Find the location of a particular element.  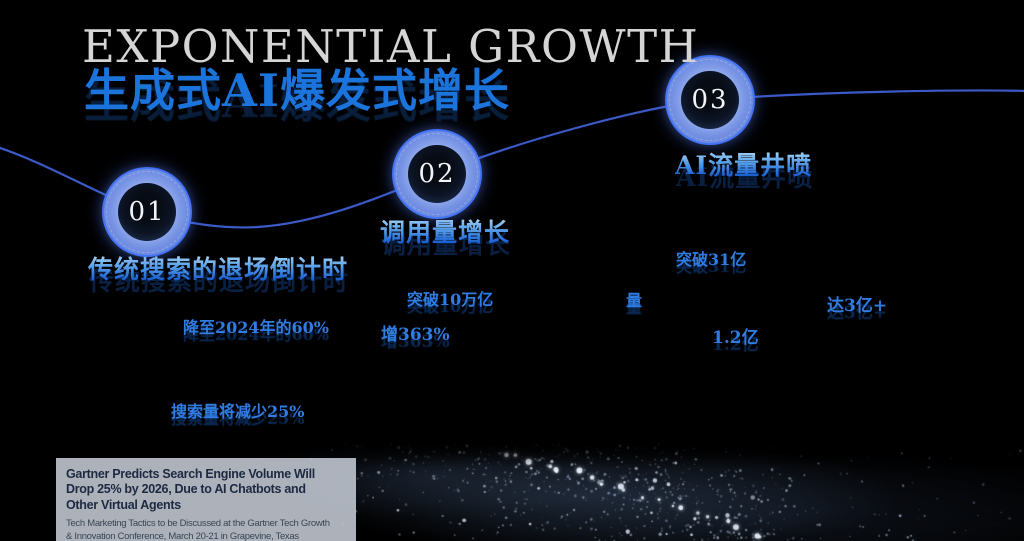

milestone-heading-3: AI流量井喷 AI流量井喷 is located at coordinates (744, 169).